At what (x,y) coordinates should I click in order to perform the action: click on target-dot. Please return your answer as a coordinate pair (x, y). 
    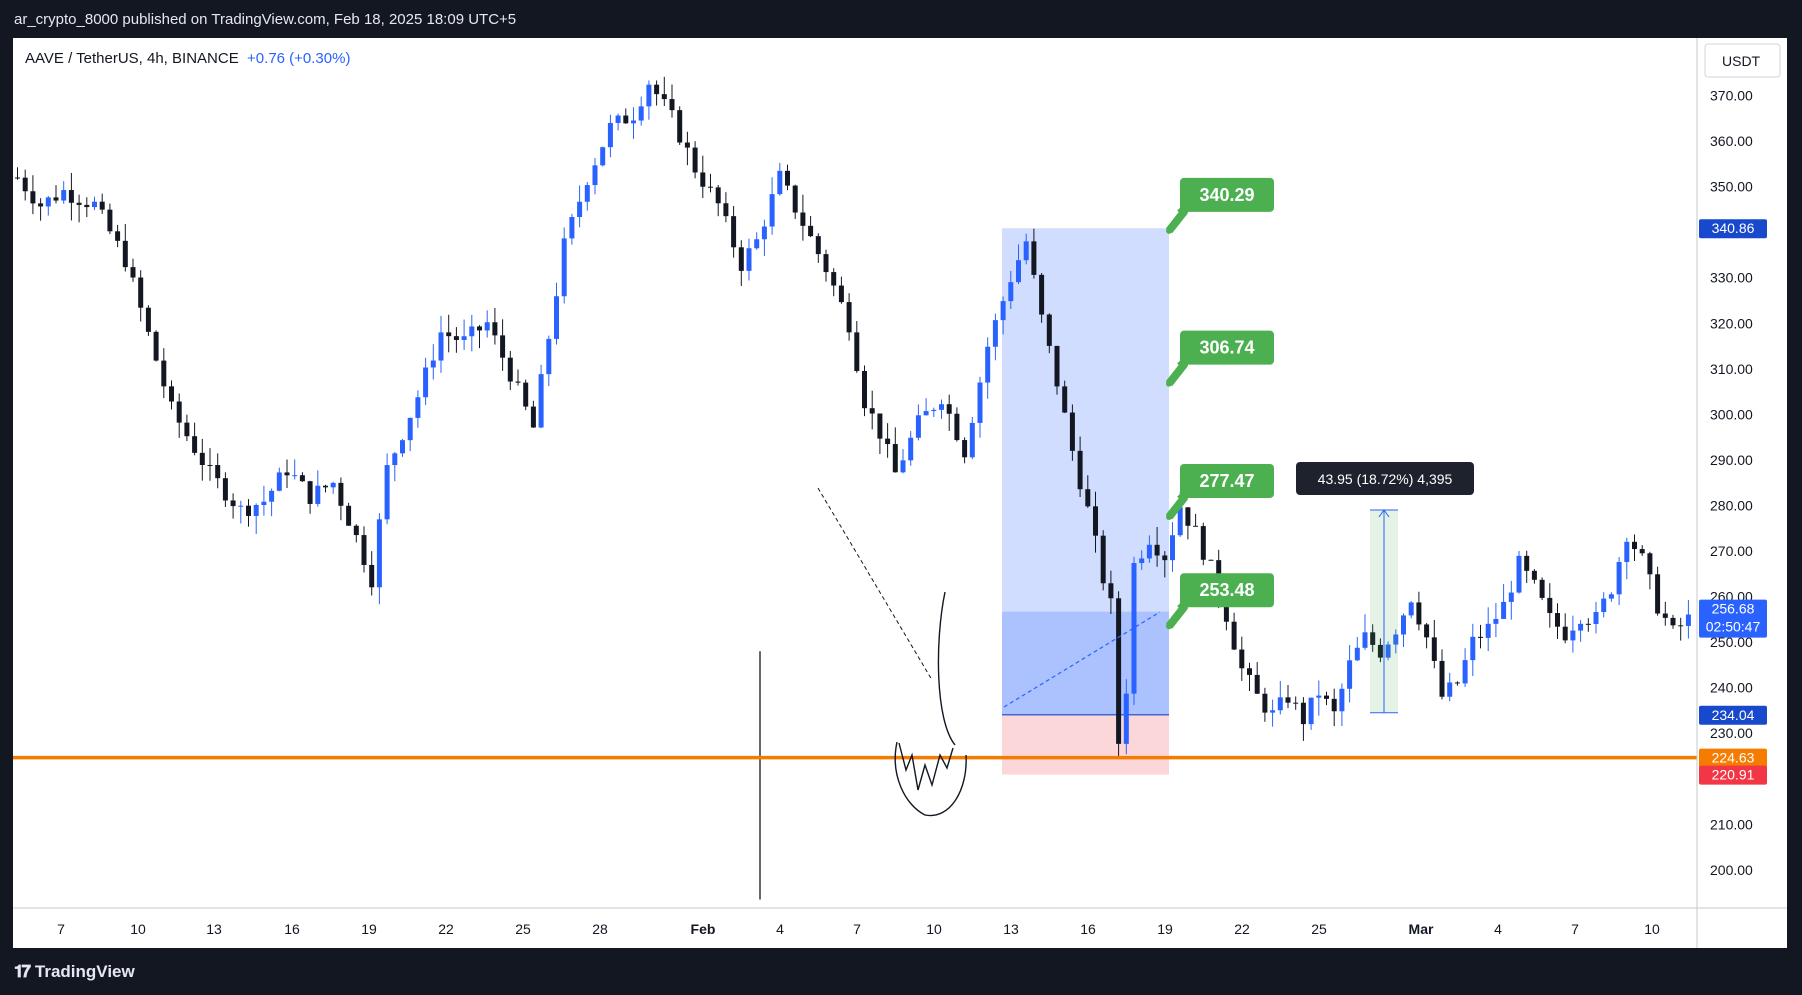
    Looking at the image, I should click on (1169, 626).